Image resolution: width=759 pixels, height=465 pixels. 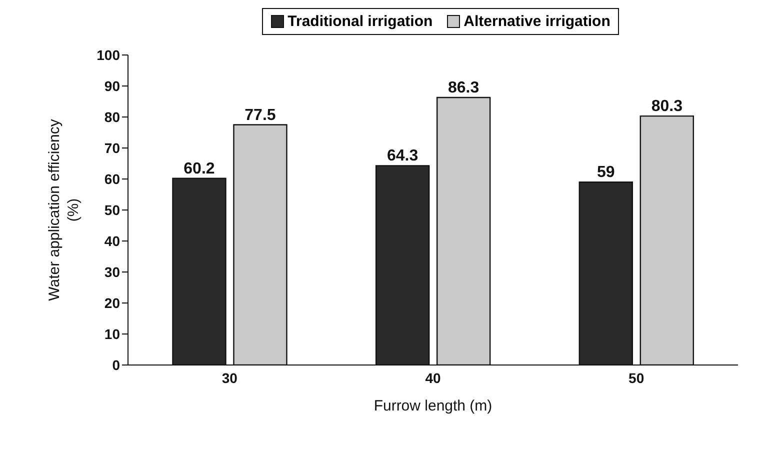 What do you see at coordinates (64, 209) in the screenshot?
I see `y-axis-title: Water application efficiency (%)` at bounding box center [64, 209].